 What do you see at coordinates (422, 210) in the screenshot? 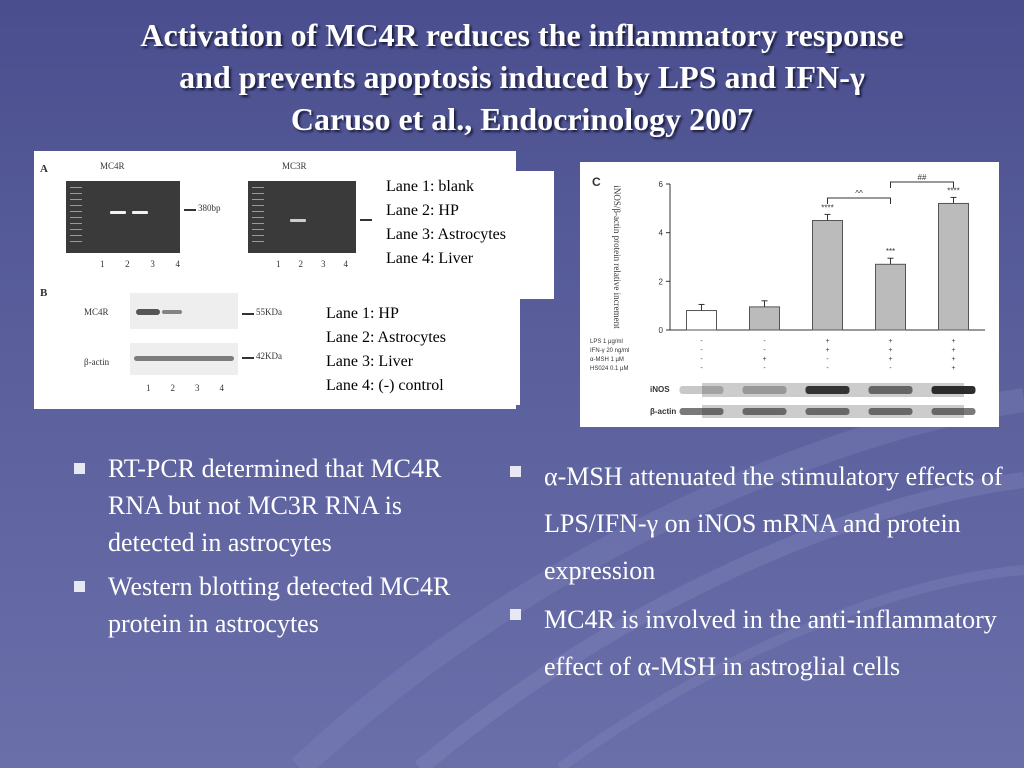
I see `legend-line: Lane 2: HP` at bounding box center [422, 210].